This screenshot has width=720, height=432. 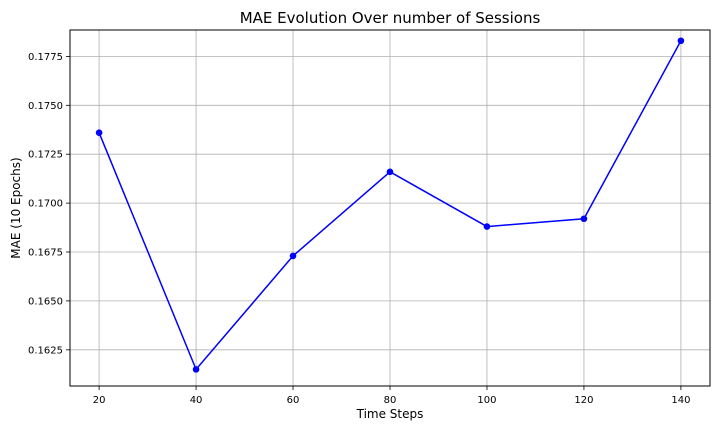 What do you see at coordinates (45, 57) in the screenshot?
I see `y-tick-label: 0.1775` at bounding box center [45, 57].